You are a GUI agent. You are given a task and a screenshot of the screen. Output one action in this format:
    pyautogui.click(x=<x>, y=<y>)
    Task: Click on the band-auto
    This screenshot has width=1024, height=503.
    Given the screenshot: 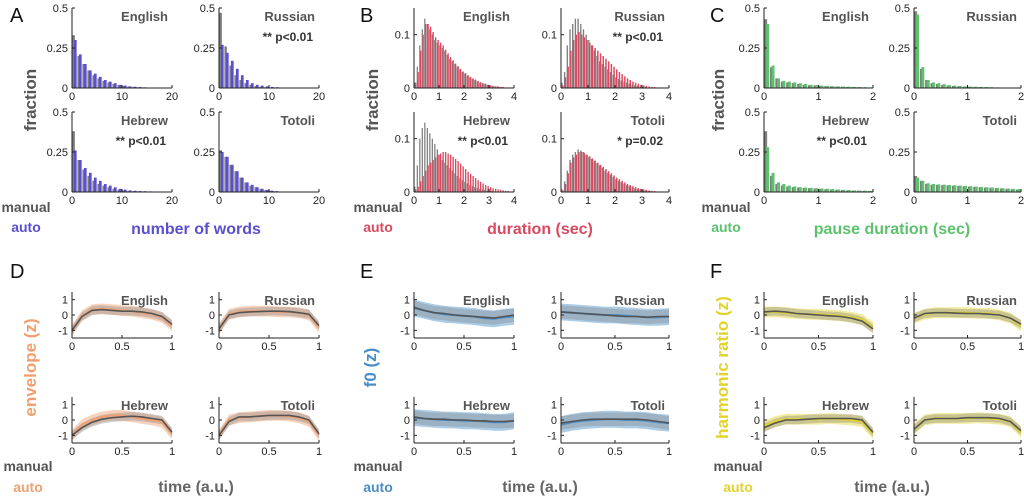 What is the action you would take?
    pyautogui.click(x=122, y=319)
    